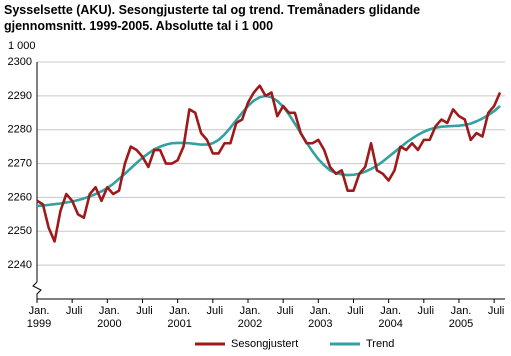  What do you see at coordinates (20, 197) in the screenshot?
I see `y-tick-label: 2260` at bounding box center [20, 197].